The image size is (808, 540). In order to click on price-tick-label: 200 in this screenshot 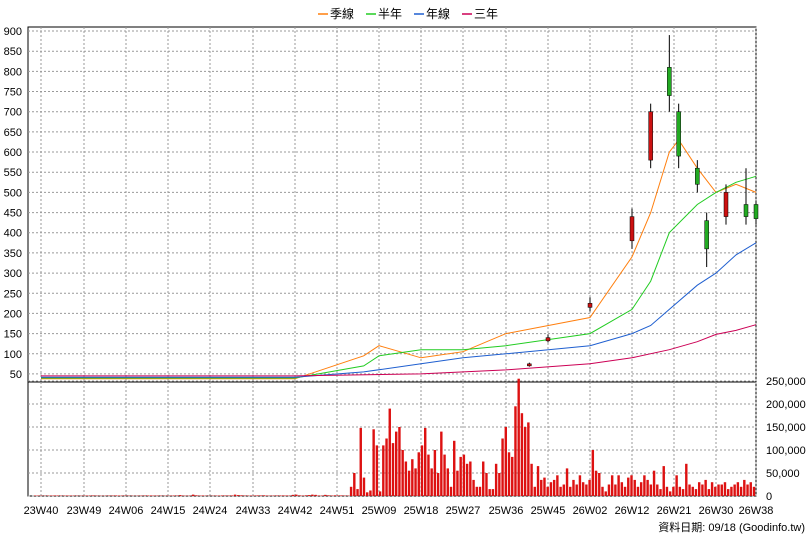, I will do `click(13, 314)`.